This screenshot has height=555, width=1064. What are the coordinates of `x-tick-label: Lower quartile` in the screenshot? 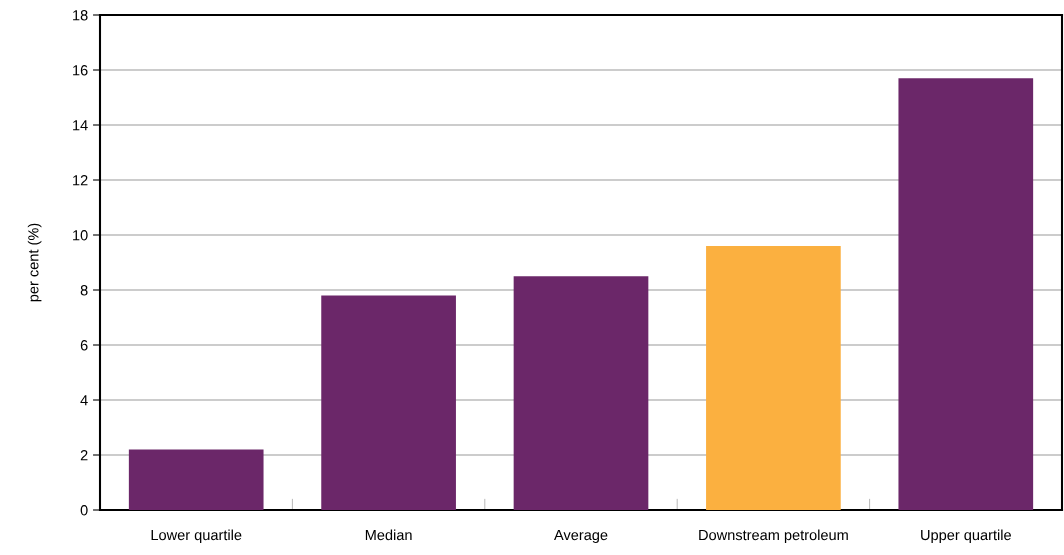 It's located at (196, 536).